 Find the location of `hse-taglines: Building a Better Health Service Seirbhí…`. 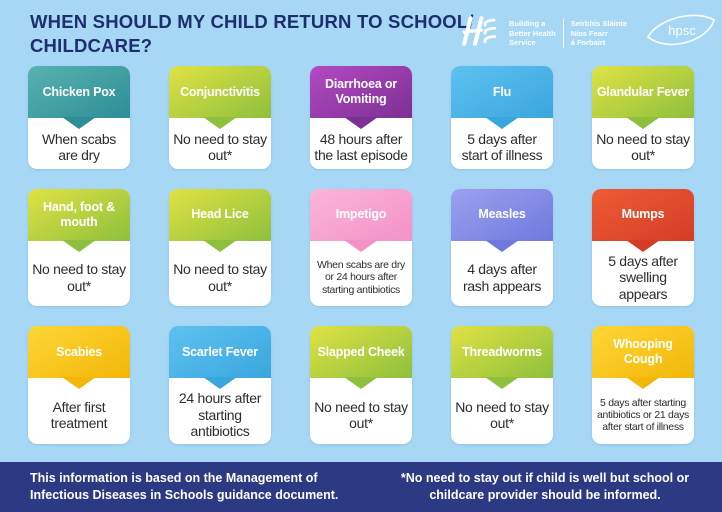

hse-taglines: Building a Better Health Service Seirbhí… is located at coordinates (568, 33).